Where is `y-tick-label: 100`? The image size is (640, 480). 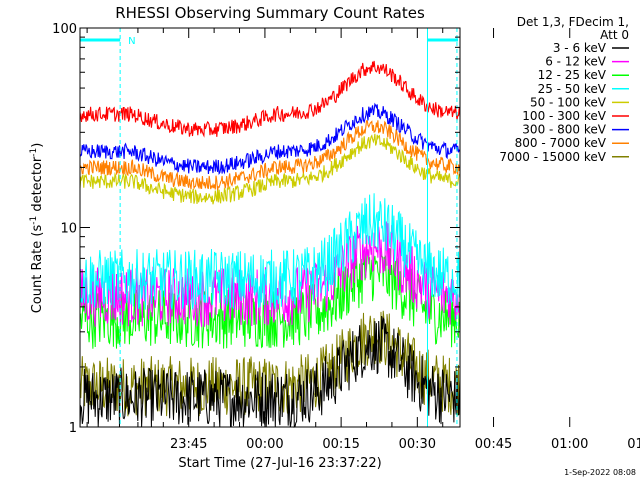
y-tick-label: 100 is located at coordinates (64, 29).